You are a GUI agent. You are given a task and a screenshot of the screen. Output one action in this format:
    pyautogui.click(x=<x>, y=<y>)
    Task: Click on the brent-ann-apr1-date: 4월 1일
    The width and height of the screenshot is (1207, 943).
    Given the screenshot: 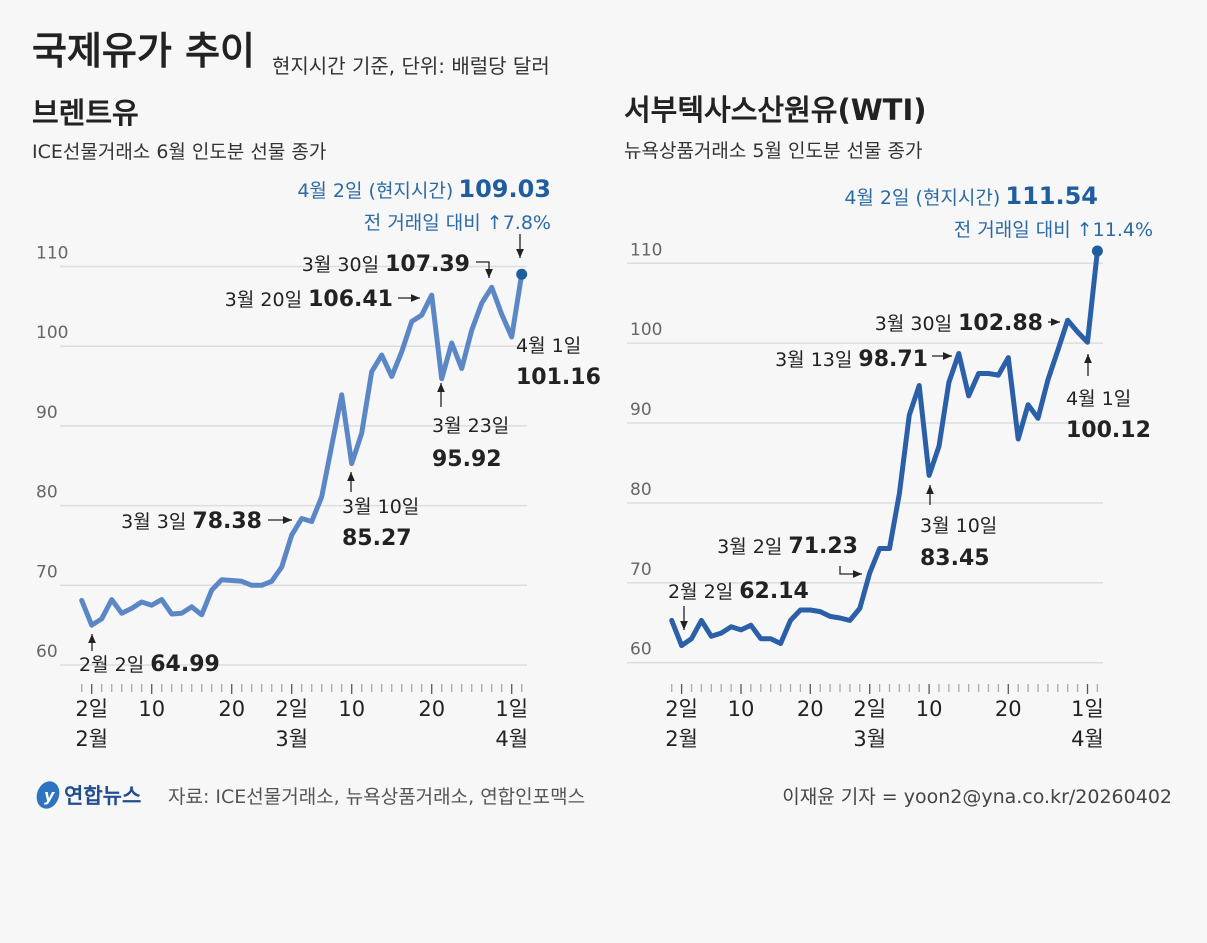 What is the action you would take?
    pyautogui.click(x=548, y=346)
    